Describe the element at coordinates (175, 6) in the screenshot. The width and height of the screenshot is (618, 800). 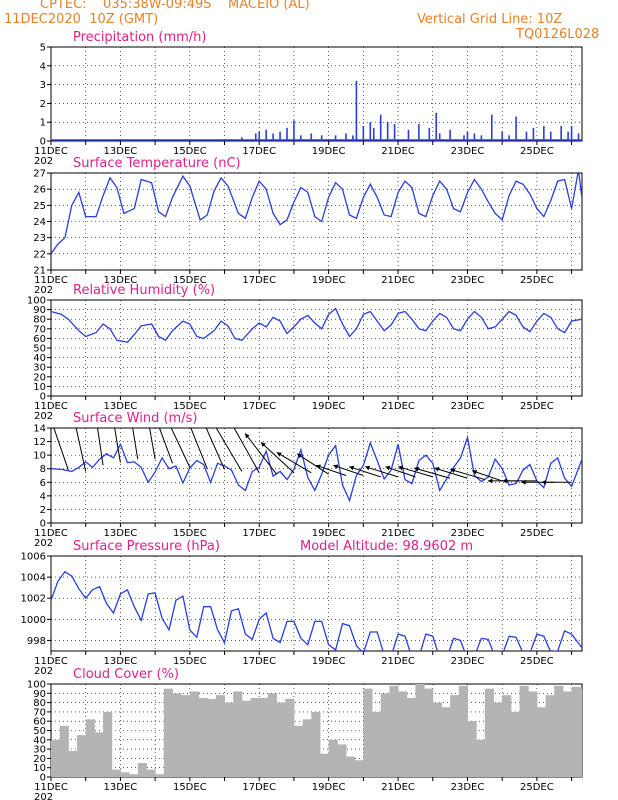
I see `header-station: CPTEC: 035:38W-09:49S MACEIO (AL)` at that location.